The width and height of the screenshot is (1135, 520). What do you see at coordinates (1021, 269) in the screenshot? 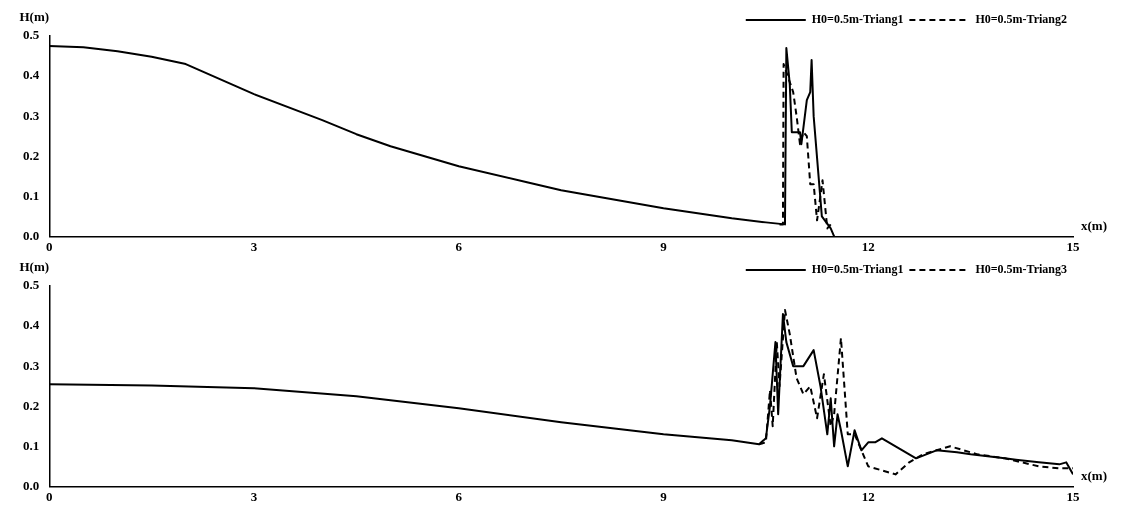
I see `legend-label: H0=0.5m-Triang3` at bounding box center [1021, 269].